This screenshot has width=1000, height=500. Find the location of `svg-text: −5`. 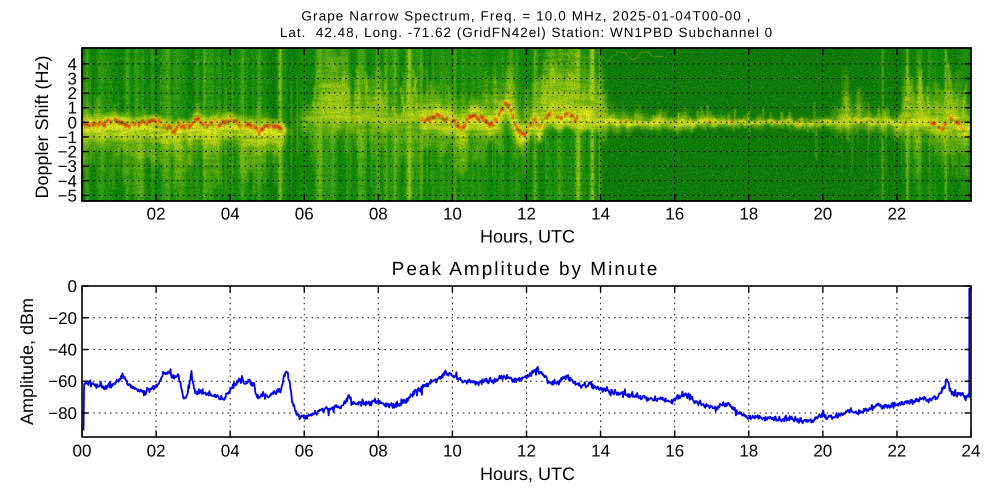

svg-text: −5 is located at coordinates (67, 195).